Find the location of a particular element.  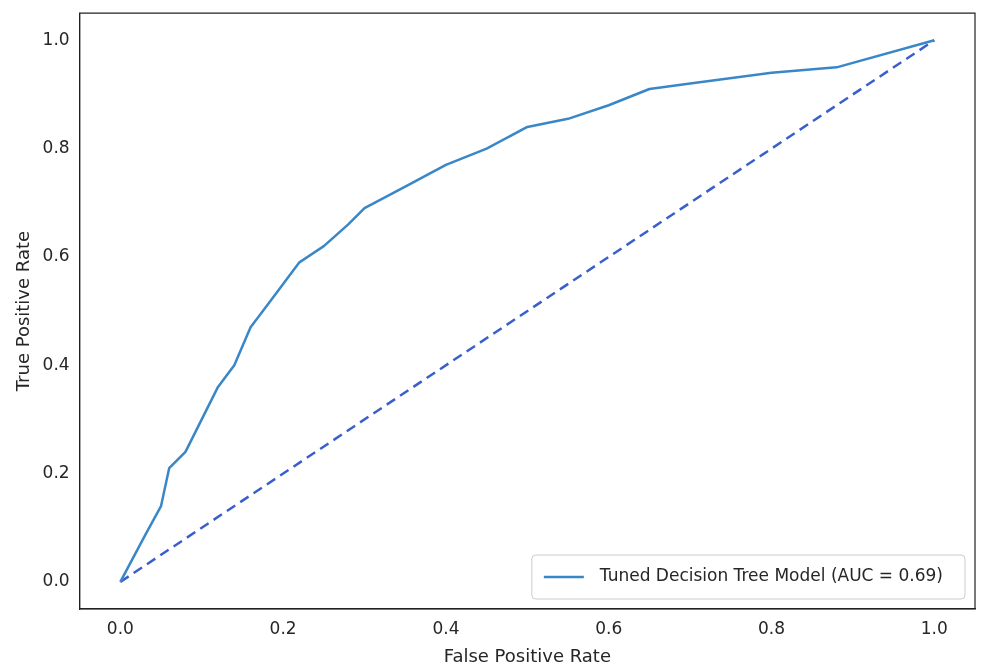

y-tick-label: 0.2 is located at coordinates (56, 472).